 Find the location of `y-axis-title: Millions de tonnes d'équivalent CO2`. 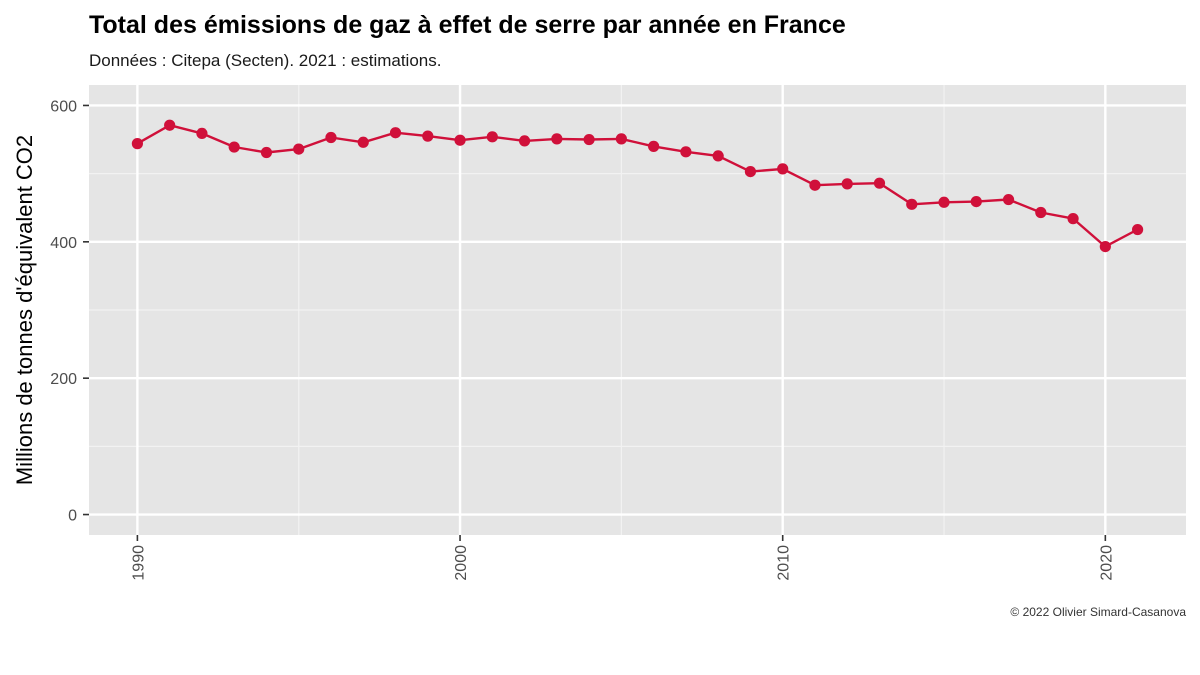

y-axis-title: Millions de tonnes d'équivalent CO2 is located at coordinates (24, 310).